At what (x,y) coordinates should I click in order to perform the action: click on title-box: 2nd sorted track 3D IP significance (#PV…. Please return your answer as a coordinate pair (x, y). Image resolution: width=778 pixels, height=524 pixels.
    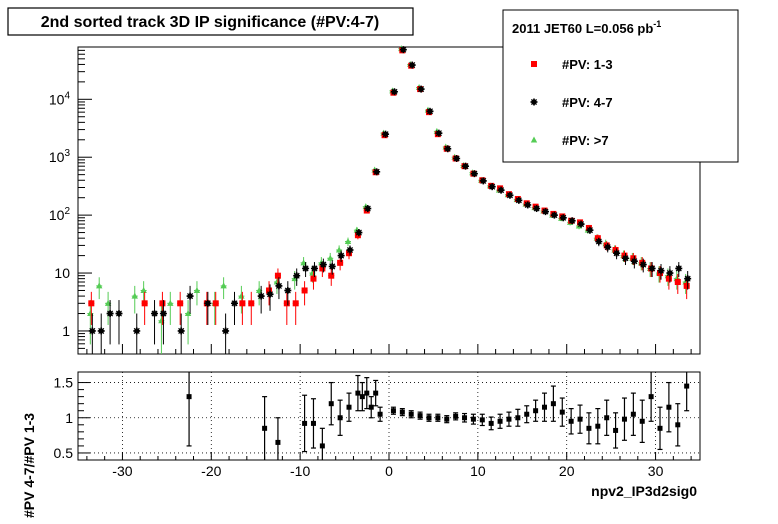
    Looking at the image, I should click on (210, 21).